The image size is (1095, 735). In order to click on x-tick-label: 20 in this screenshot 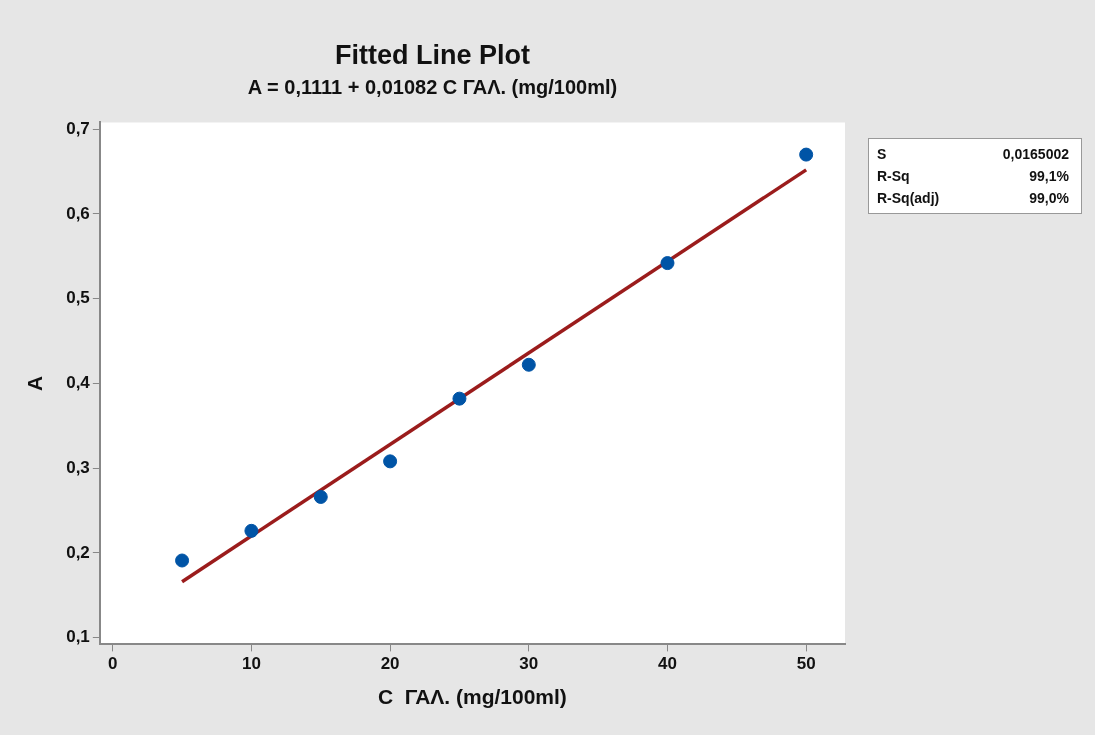, I will do `click(390, 664)`.